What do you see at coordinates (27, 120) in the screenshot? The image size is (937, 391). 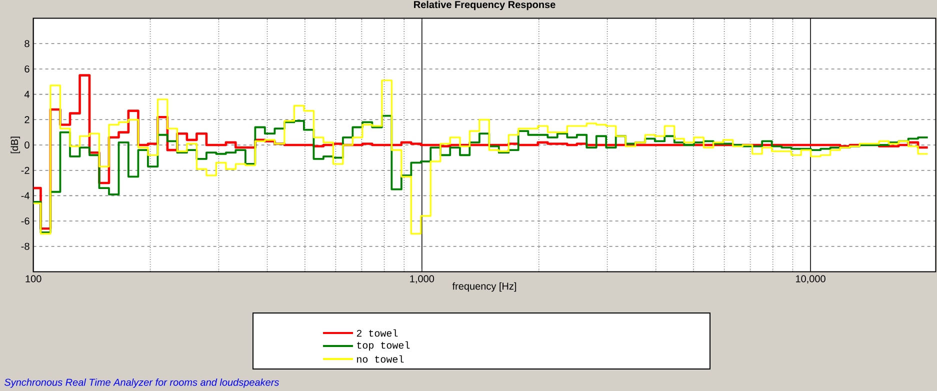 I see `y-tick-label: 2` at bounding box center [27, 120].